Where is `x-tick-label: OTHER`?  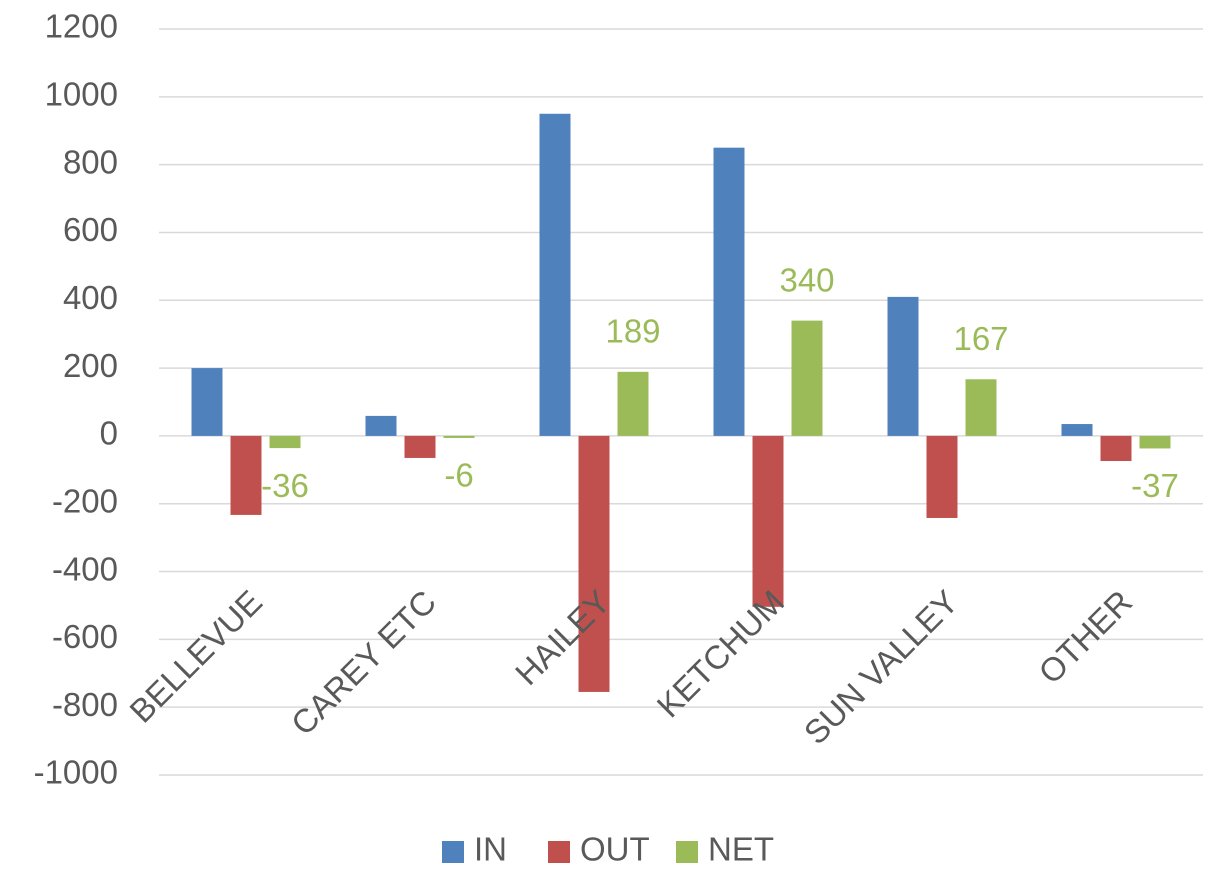 x-tick-label: OTHER is located at coordinates (1085, 637).